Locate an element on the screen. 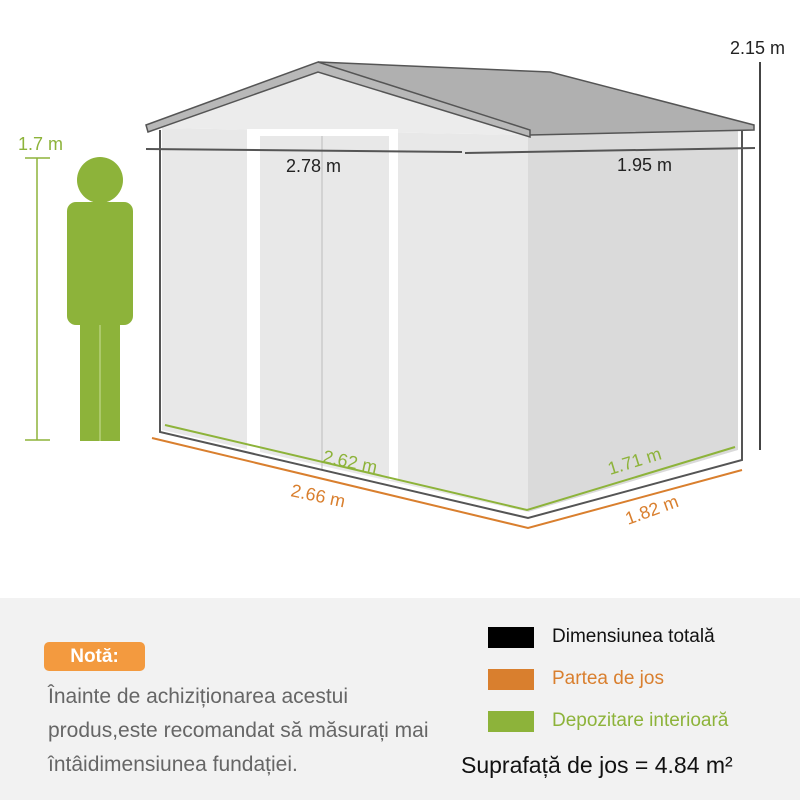 This screenshot has width=800, height=800. legend-swatch-black is located at coordinates (511, 637).